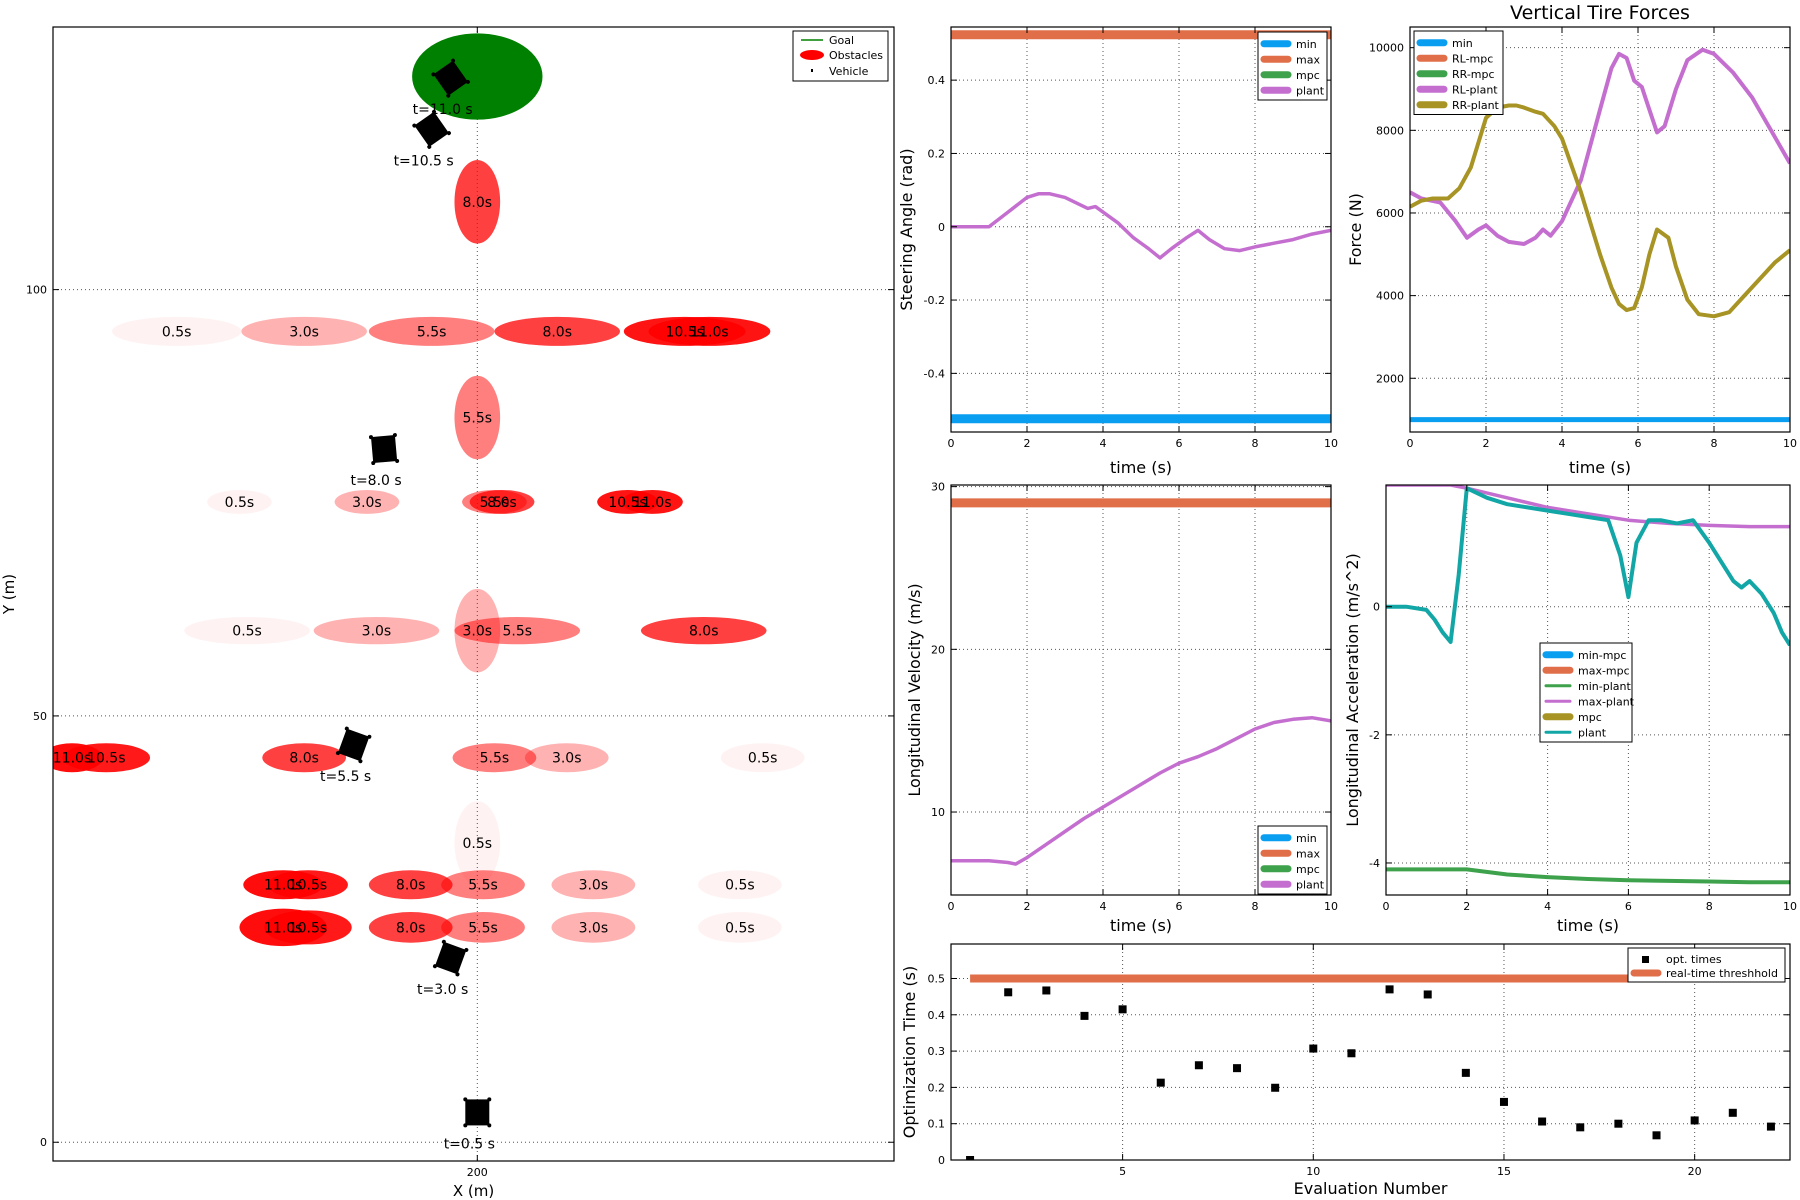  I want to click on x-tick-label: 10, so click(1313, 1171).